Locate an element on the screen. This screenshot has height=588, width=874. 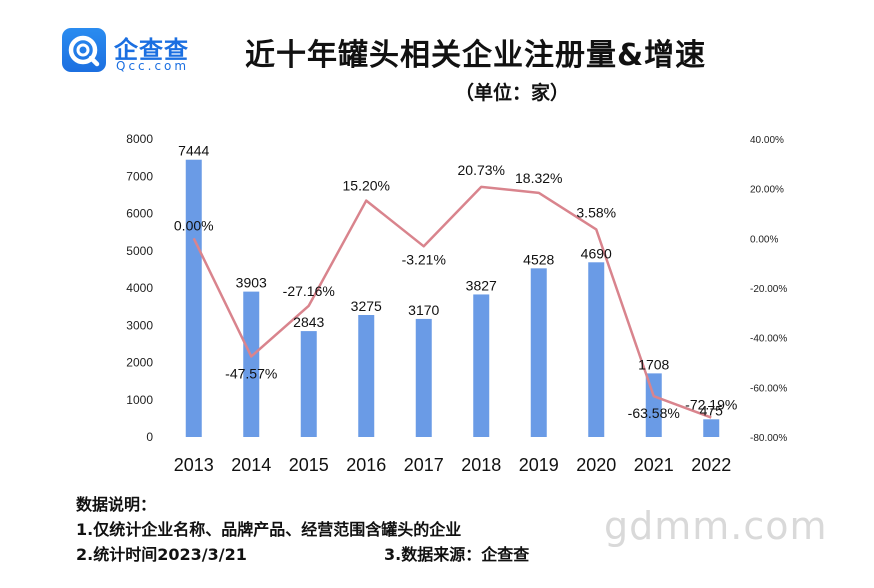
left-axis-tick-label: 7000 is located at coordinates (139, 176).